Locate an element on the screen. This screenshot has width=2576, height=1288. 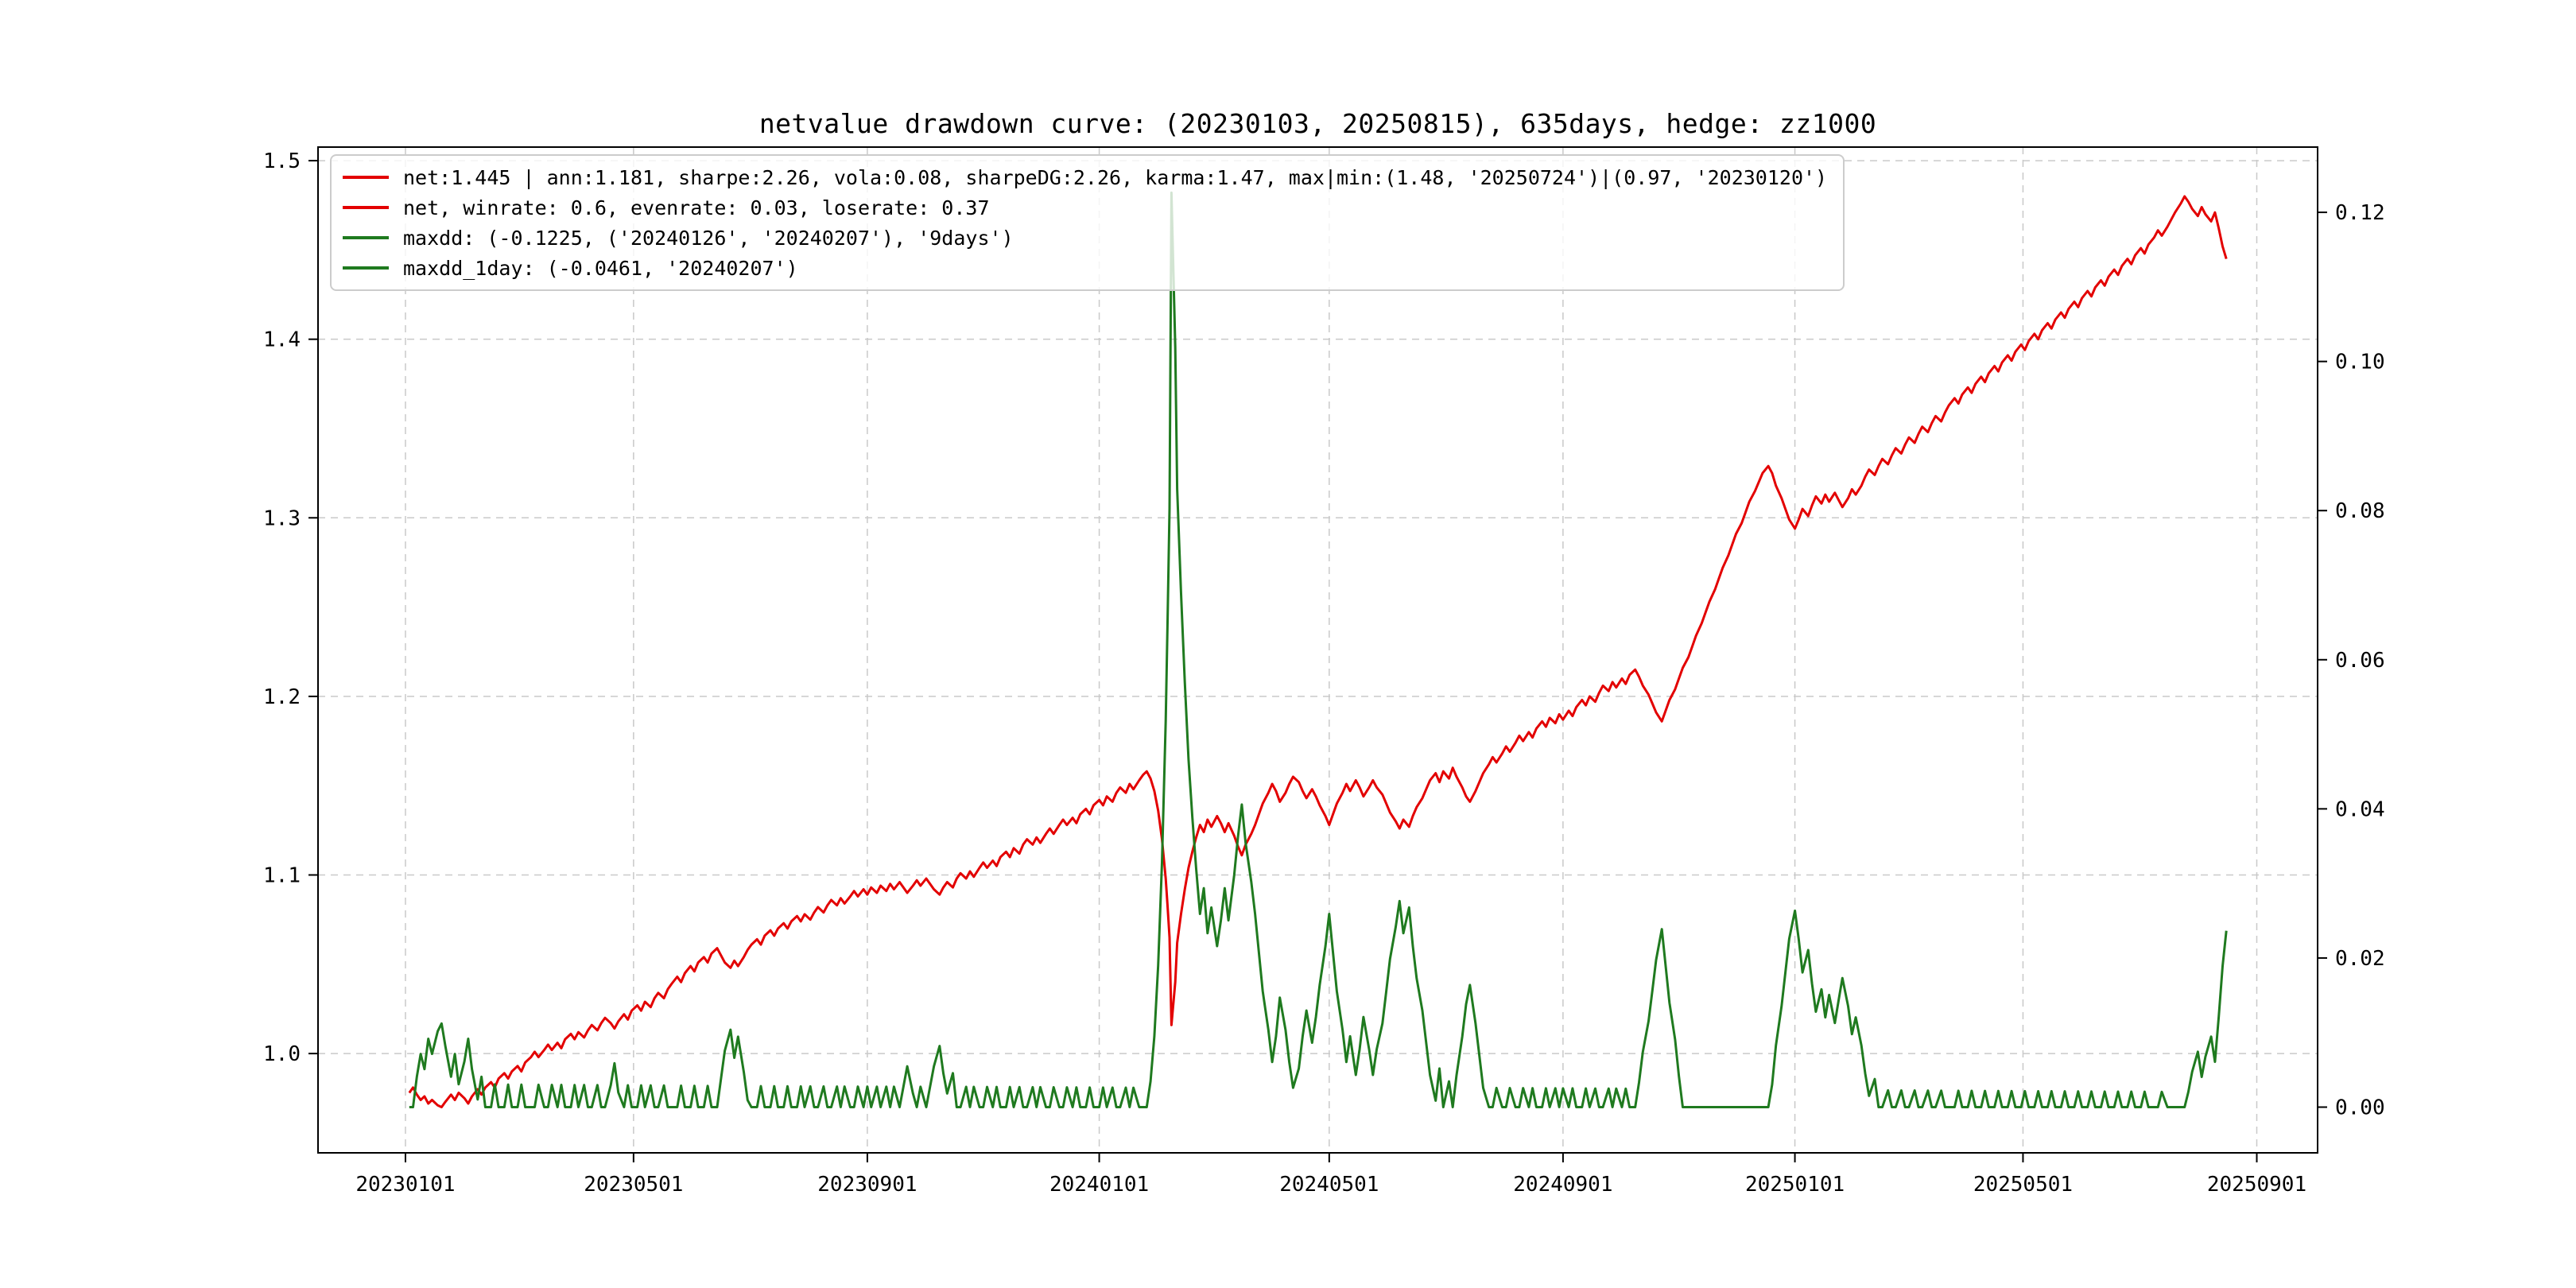
y-right-tick-label: 0.12 is located at coordinates (2360, 213).